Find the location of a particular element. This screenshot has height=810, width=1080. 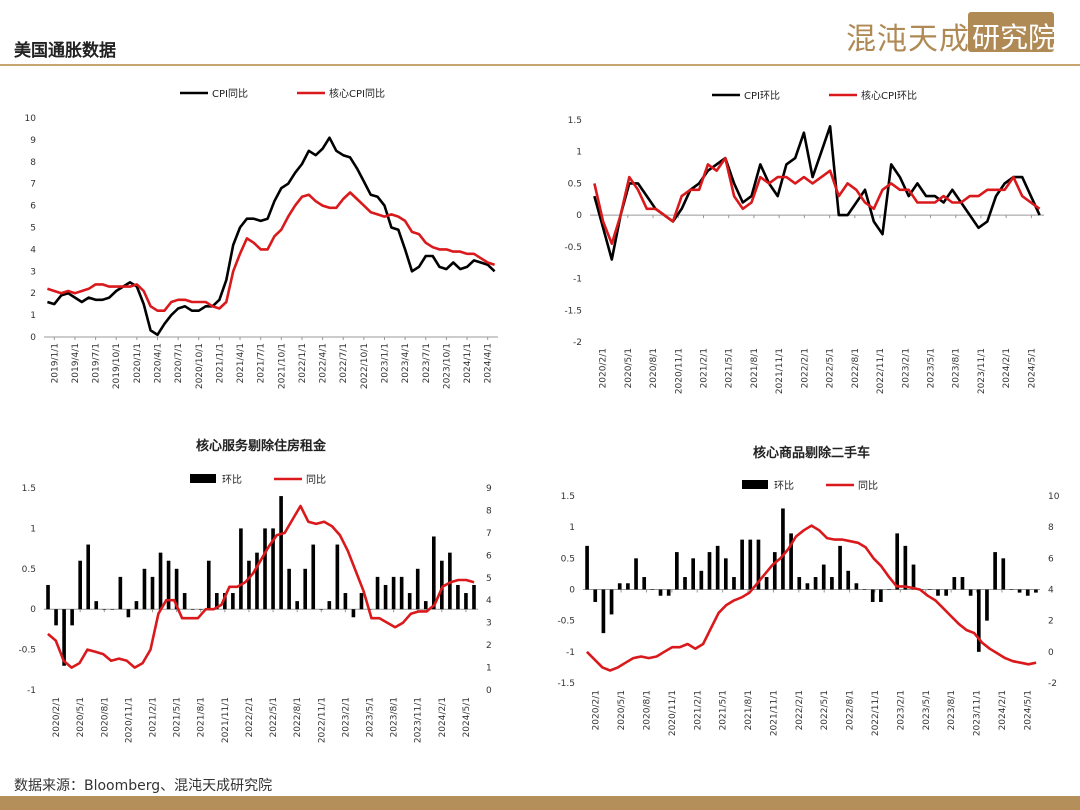

x-tick-label: 2020/10/1 is located at coordinates (200, 366).